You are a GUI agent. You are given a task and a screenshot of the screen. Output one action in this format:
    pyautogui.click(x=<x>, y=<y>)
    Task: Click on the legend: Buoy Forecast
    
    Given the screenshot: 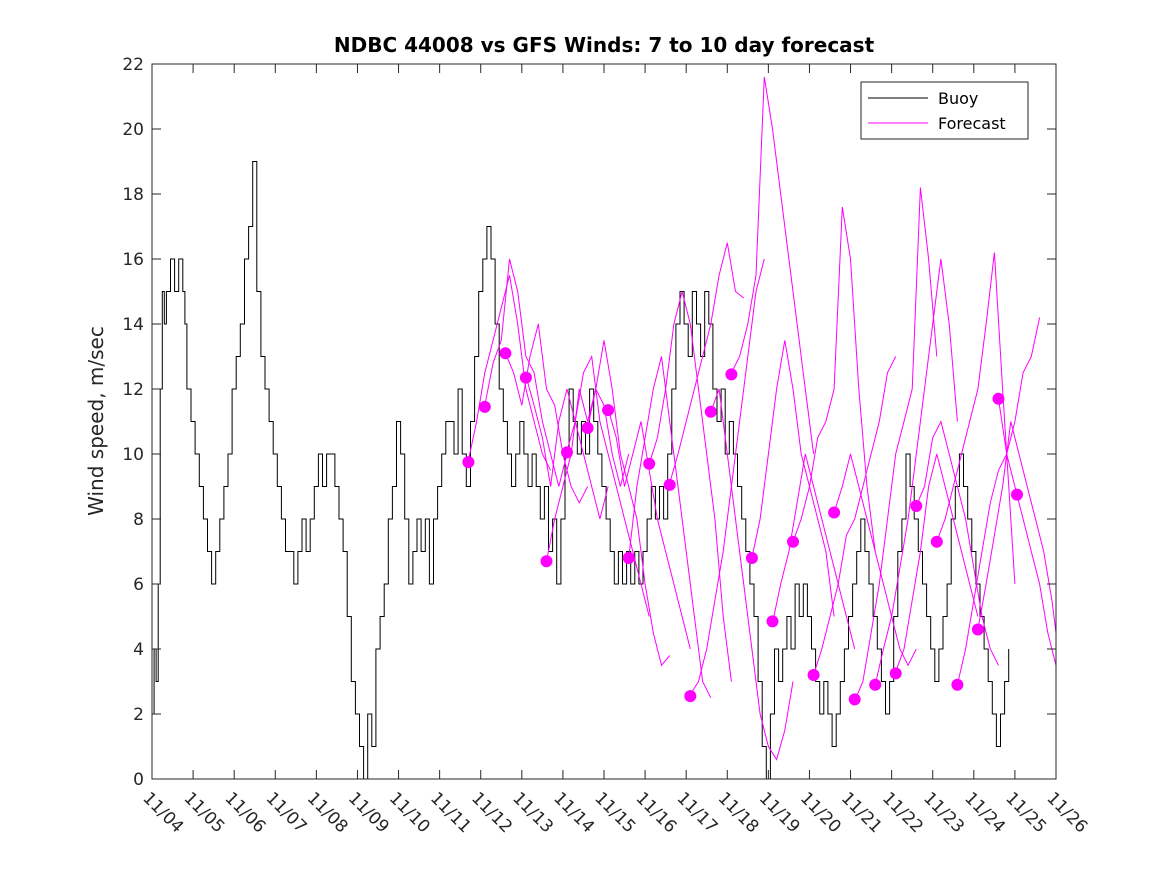 What is the action you would take?
    pyautogui.click(x=944, y=110)
    